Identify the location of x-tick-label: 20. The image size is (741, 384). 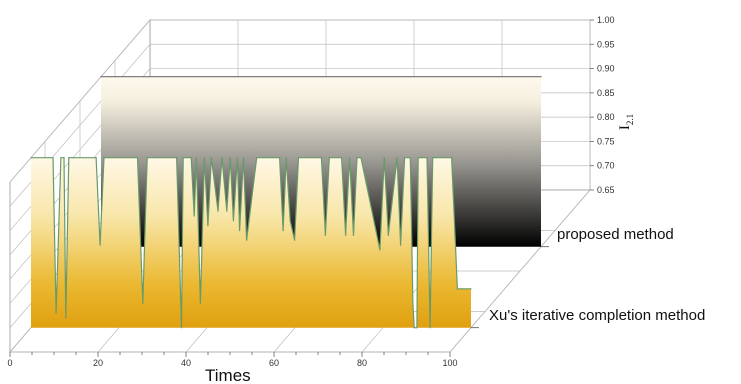
(98, 363).